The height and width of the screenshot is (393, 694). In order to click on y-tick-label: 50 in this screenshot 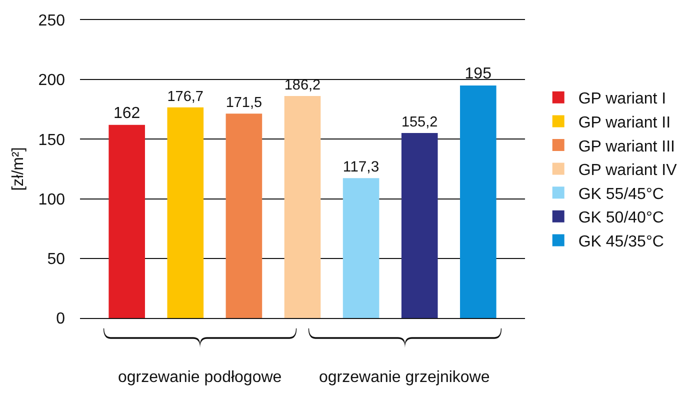, I will do `click(56, 259)`.